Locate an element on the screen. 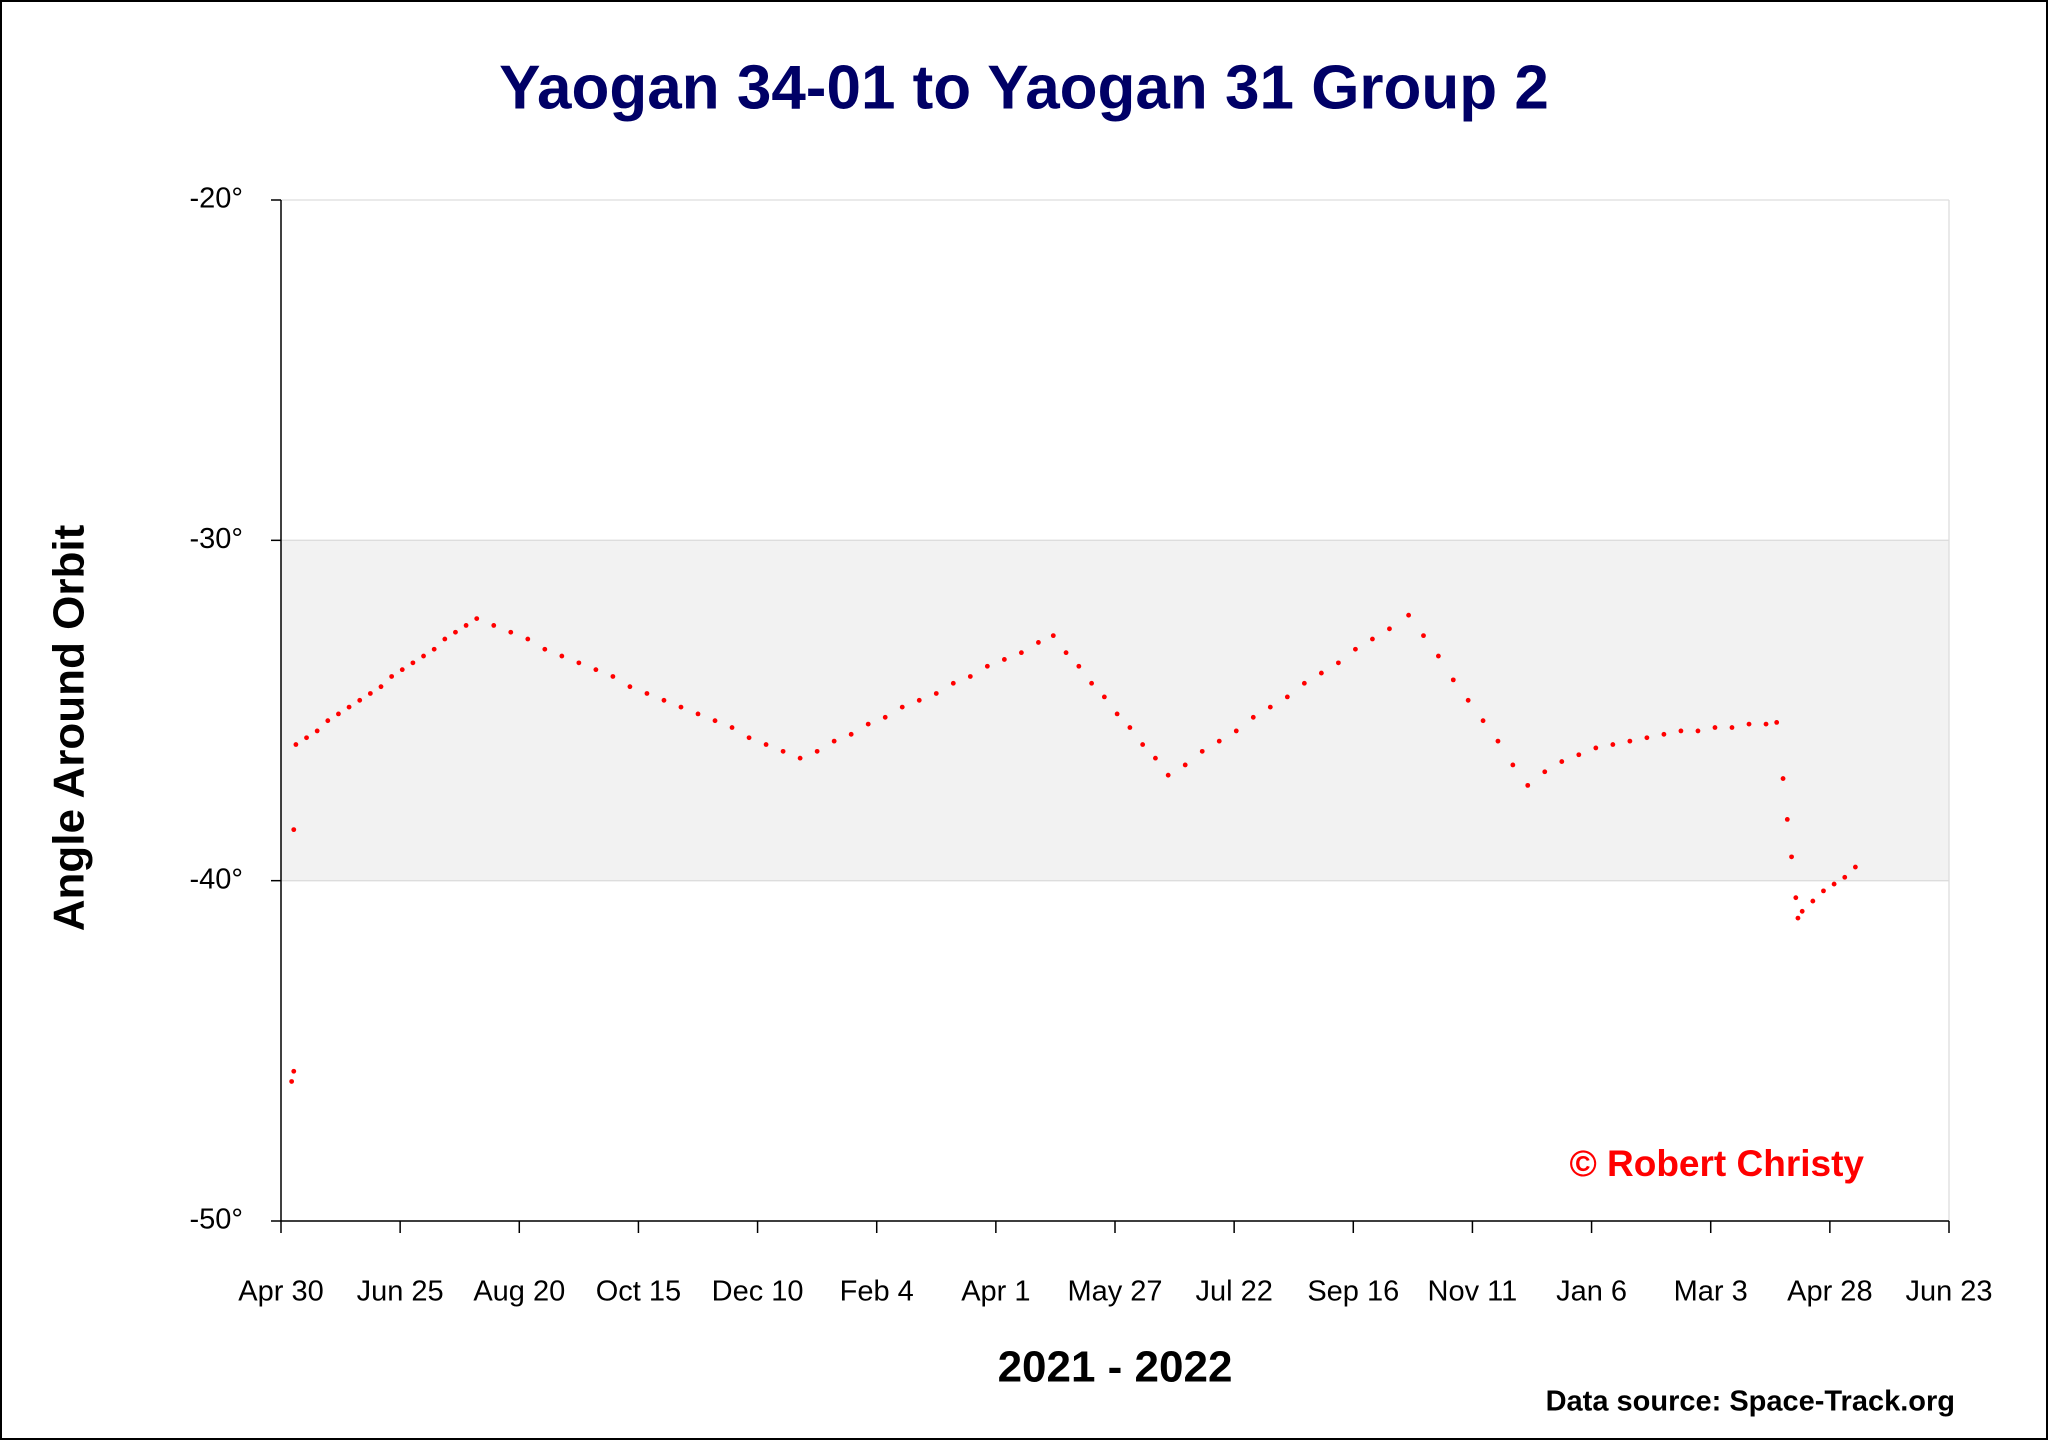  y-tick-label: -20° is located at coordinates (216, 199).